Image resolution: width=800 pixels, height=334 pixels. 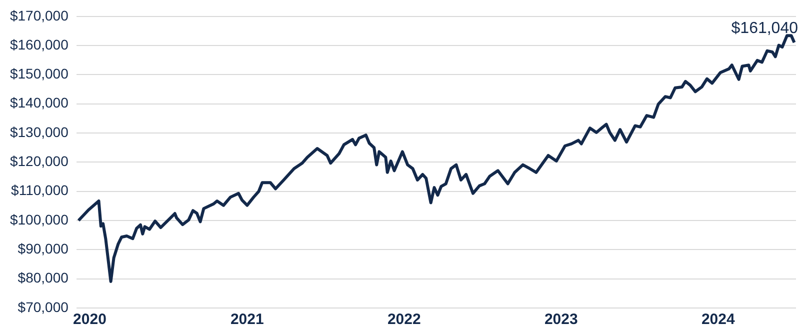 I want to click on y-tick-label: $90,000, so click(x=43, y=248).